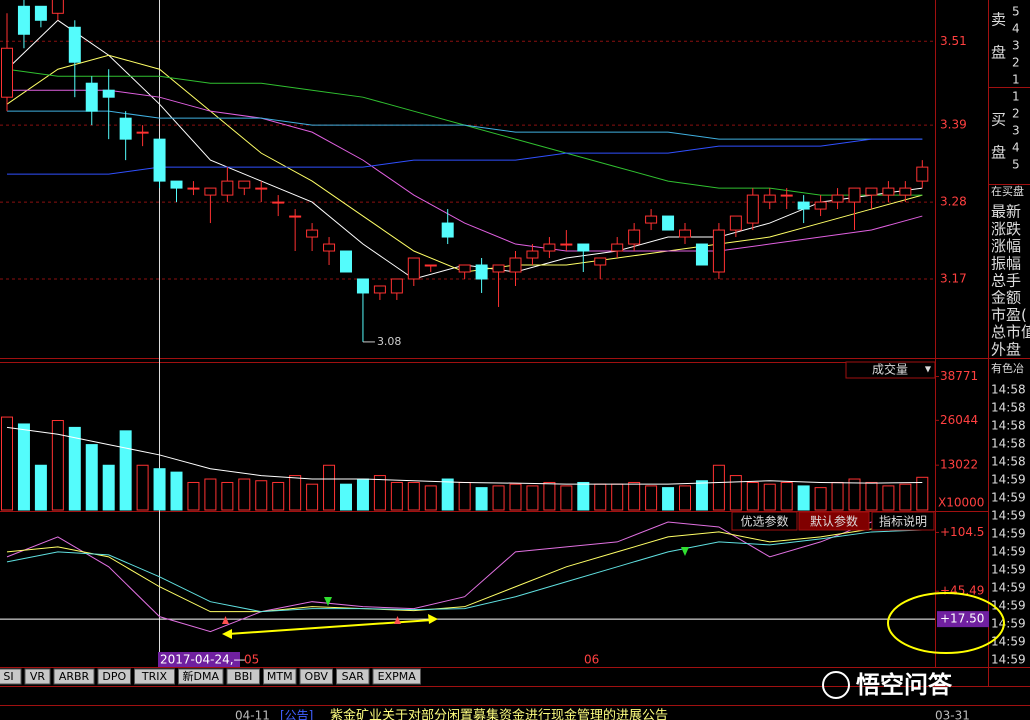  I want to click on tab-label: TRIX, so click(154, 676).